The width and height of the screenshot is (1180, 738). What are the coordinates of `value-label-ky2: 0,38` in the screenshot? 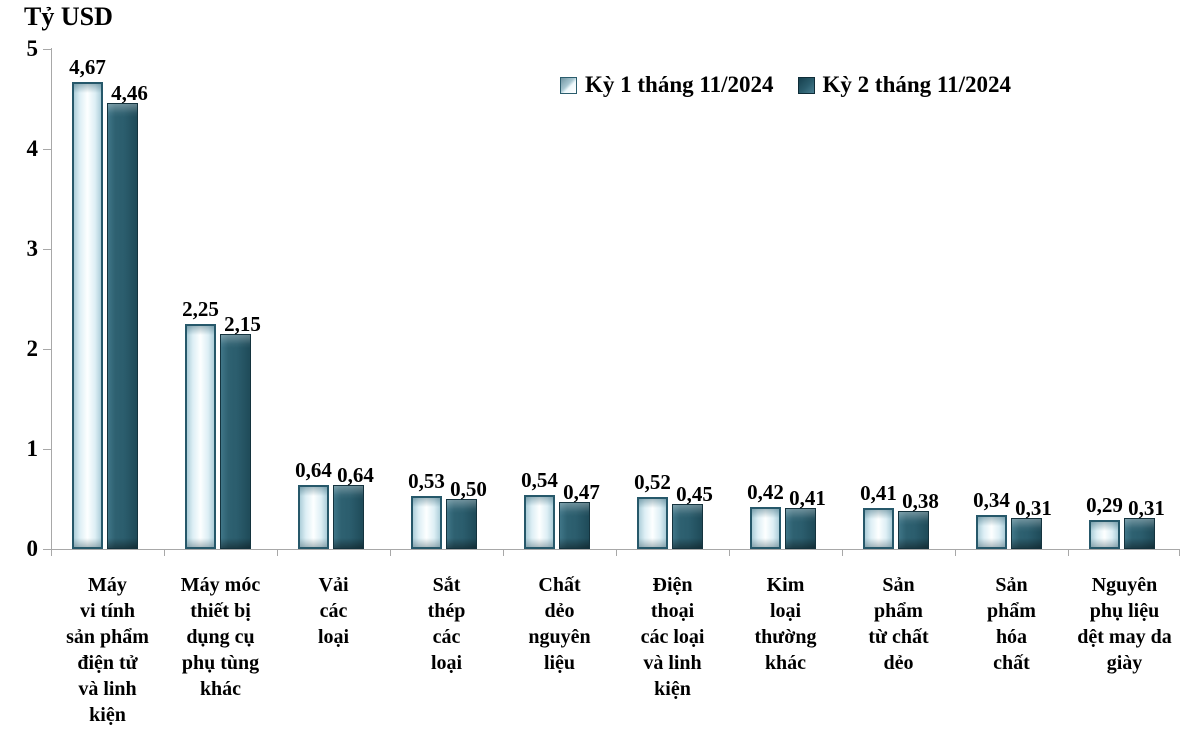 It's located at (920, 501).